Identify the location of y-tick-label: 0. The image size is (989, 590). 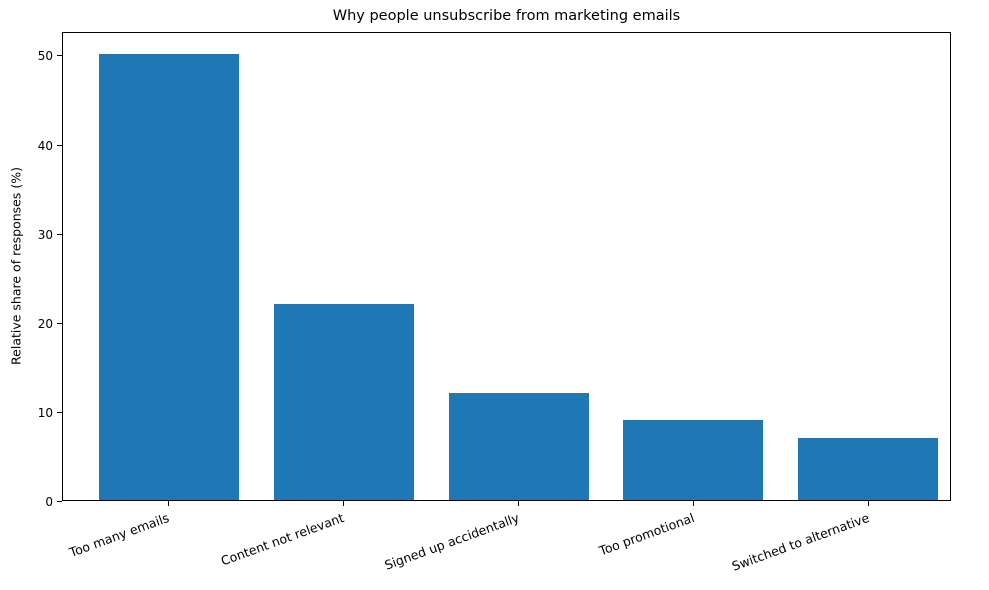
(49, 502).